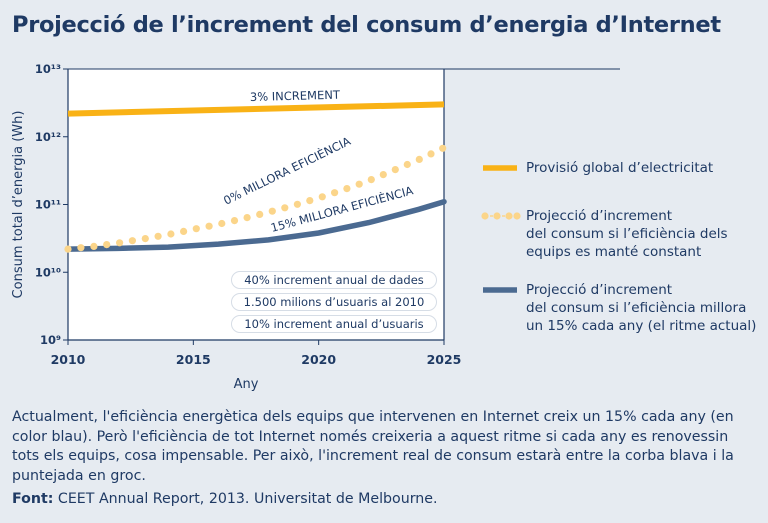 Image resolution: width=768 pixels, height=523 pixels. Describe the element at coordinates (619, 168) in the screenshot. I see `legend-label: Provisió global d’electricitat` at that location.